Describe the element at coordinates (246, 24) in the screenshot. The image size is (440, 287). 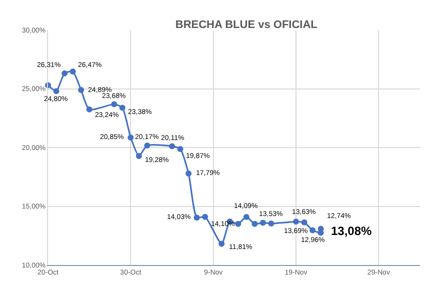
I see `chart-title: BRECHA BLUE vs OFICIAL` at that location.